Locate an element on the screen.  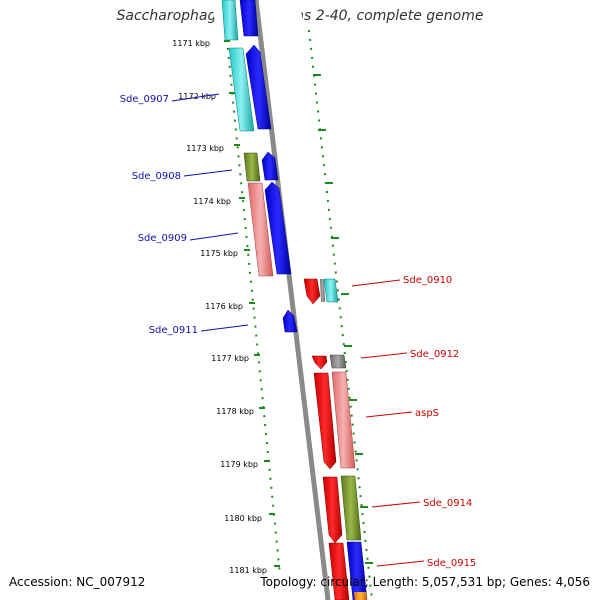
tick-label: 1173 kbp is located at coordinates (205, 148).